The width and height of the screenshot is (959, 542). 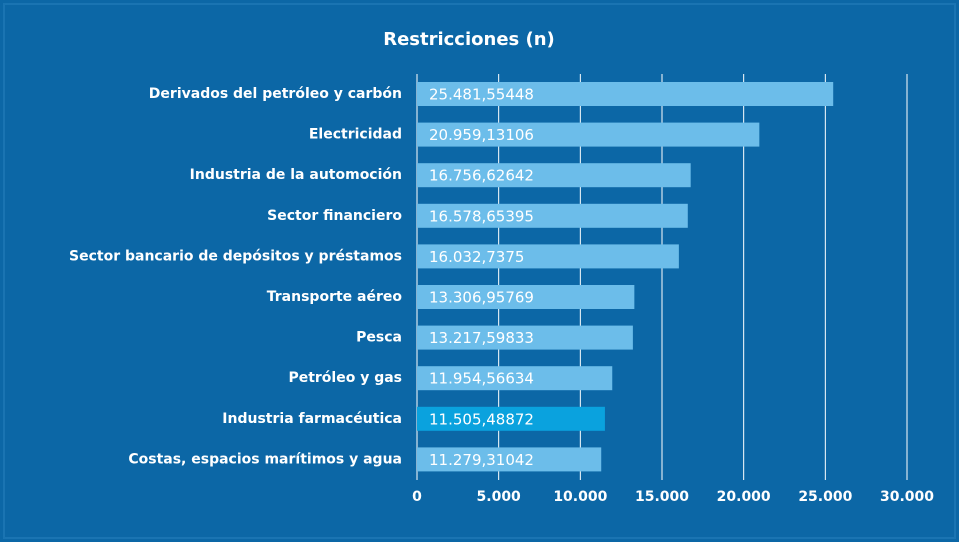 I want to click on x-tick-label: 25.000, so click(x=825, y=497).